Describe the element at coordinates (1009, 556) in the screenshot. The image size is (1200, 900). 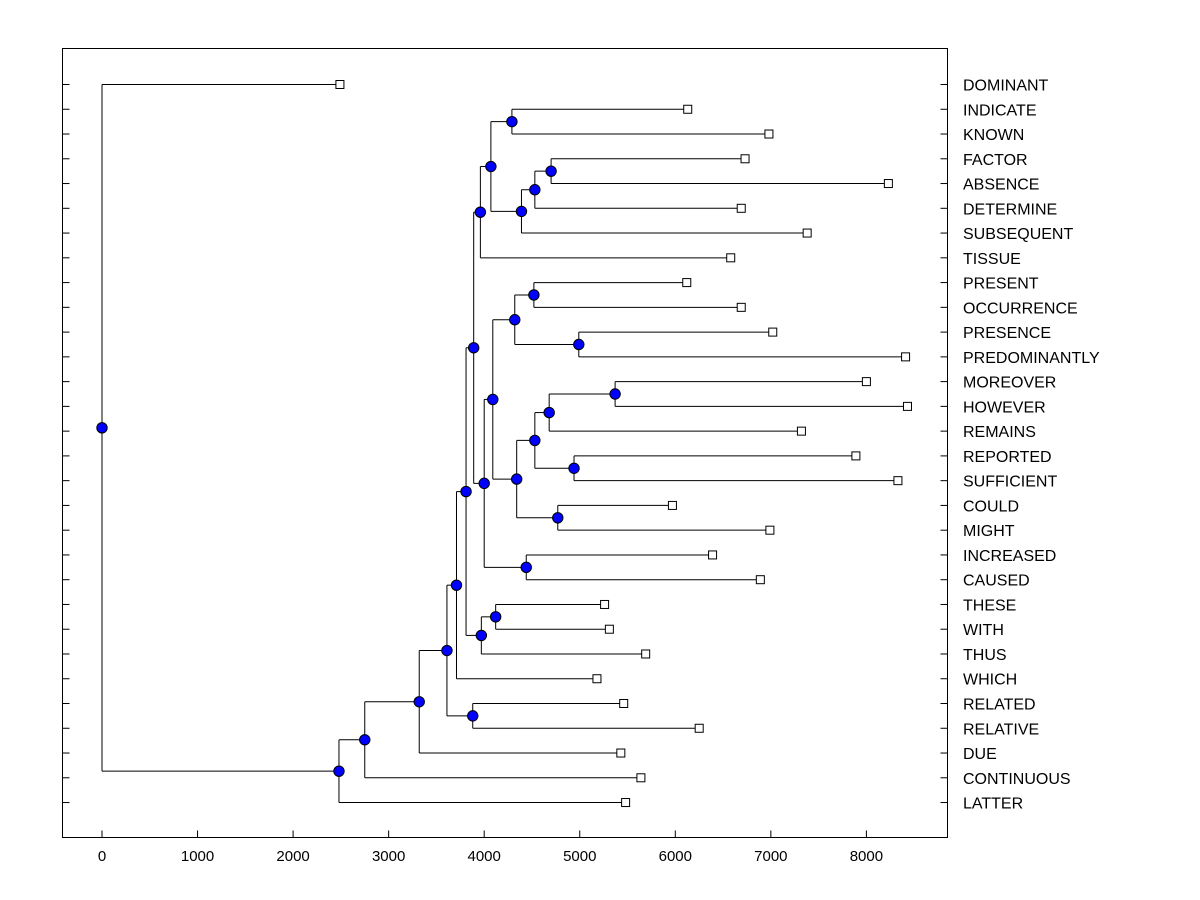
I see `leaf-label: INCREASED` at that location.